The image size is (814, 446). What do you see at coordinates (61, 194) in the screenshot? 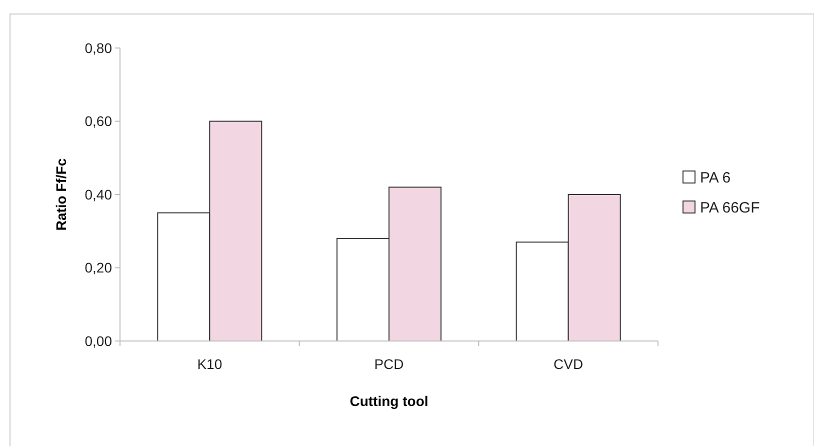
I see `y-axis-title: Ratio Ff/Fc` at bounding box center [61, 194].